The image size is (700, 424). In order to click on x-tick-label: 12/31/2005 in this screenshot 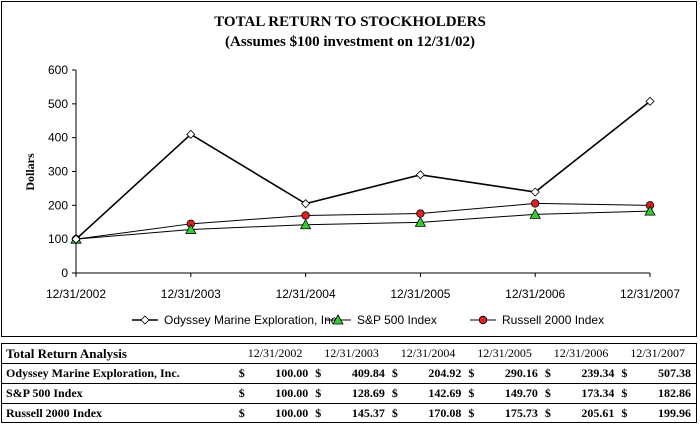, I will do `click(420, 294)`.